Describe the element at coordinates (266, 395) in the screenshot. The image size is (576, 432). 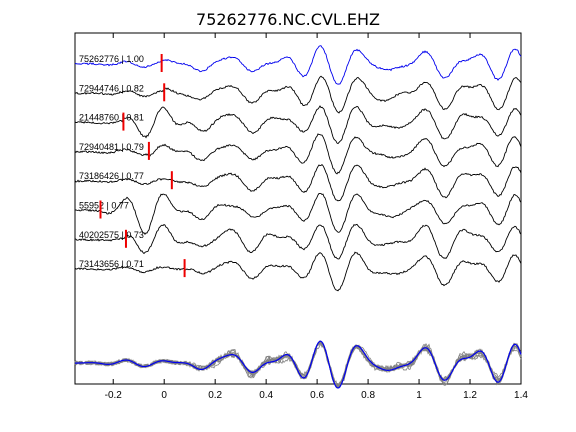
I see `x-tick-label: 0.4` at that location.